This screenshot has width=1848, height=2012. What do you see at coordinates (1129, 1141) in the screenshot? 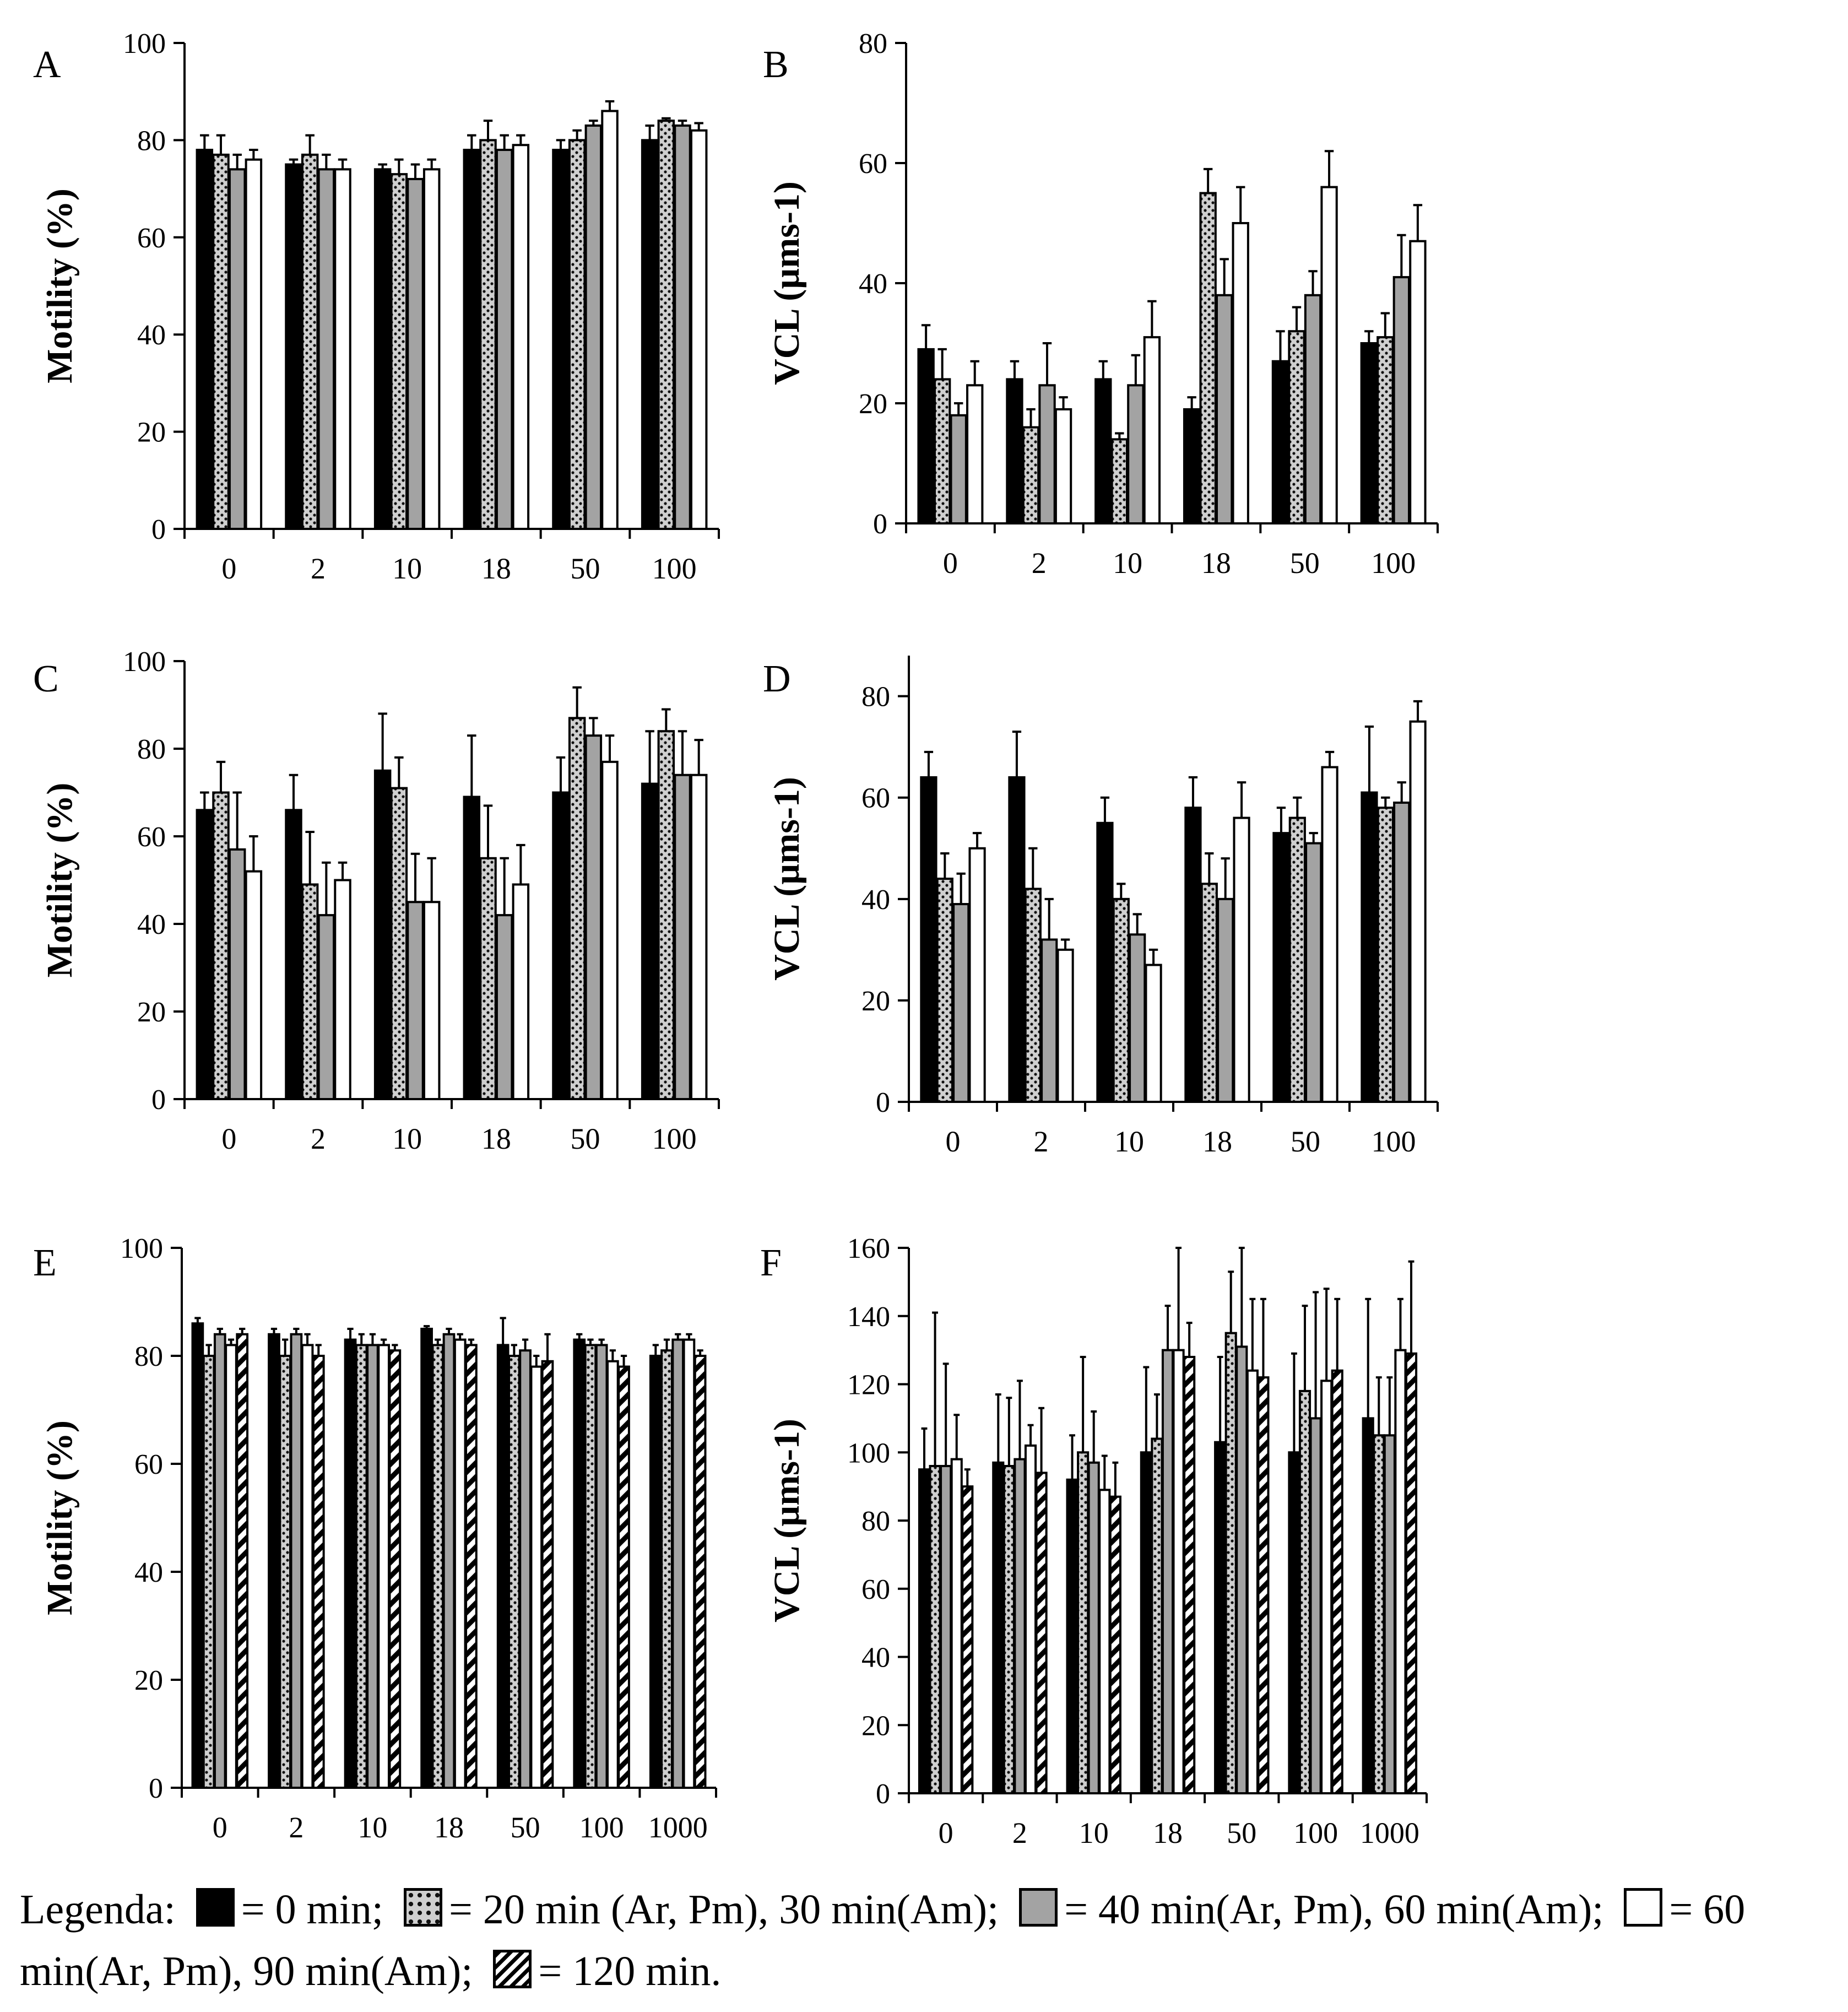
I see `panel-d-xtick-label: 10` at bounding box center [1129, 1141].